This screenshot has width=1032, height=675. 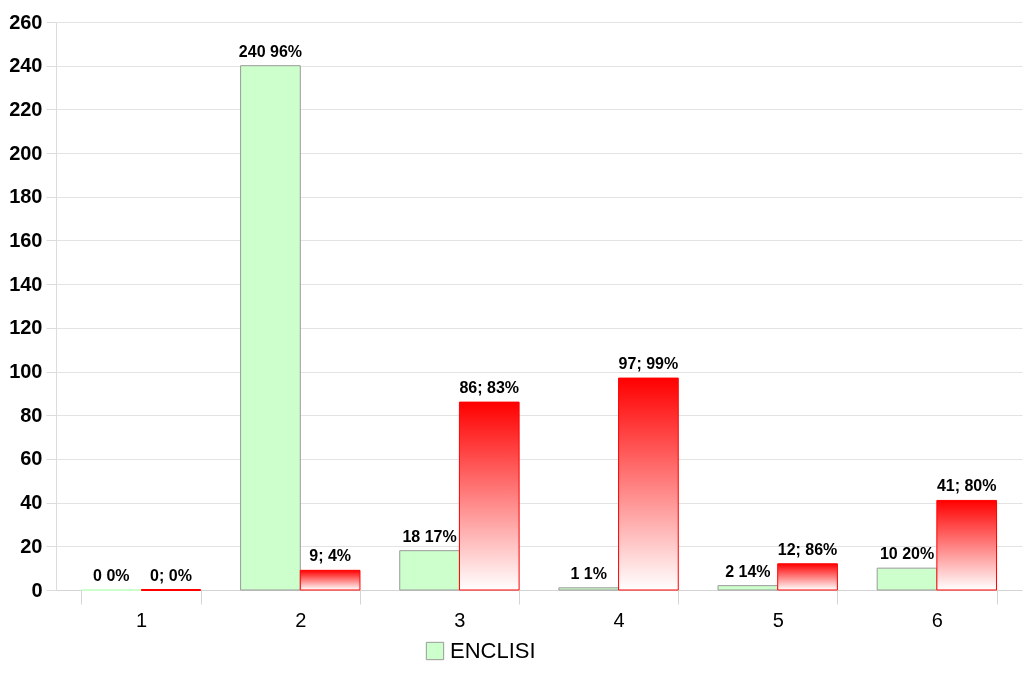 I want to click on data-label: 2 14%, so click(x=748, y=571).